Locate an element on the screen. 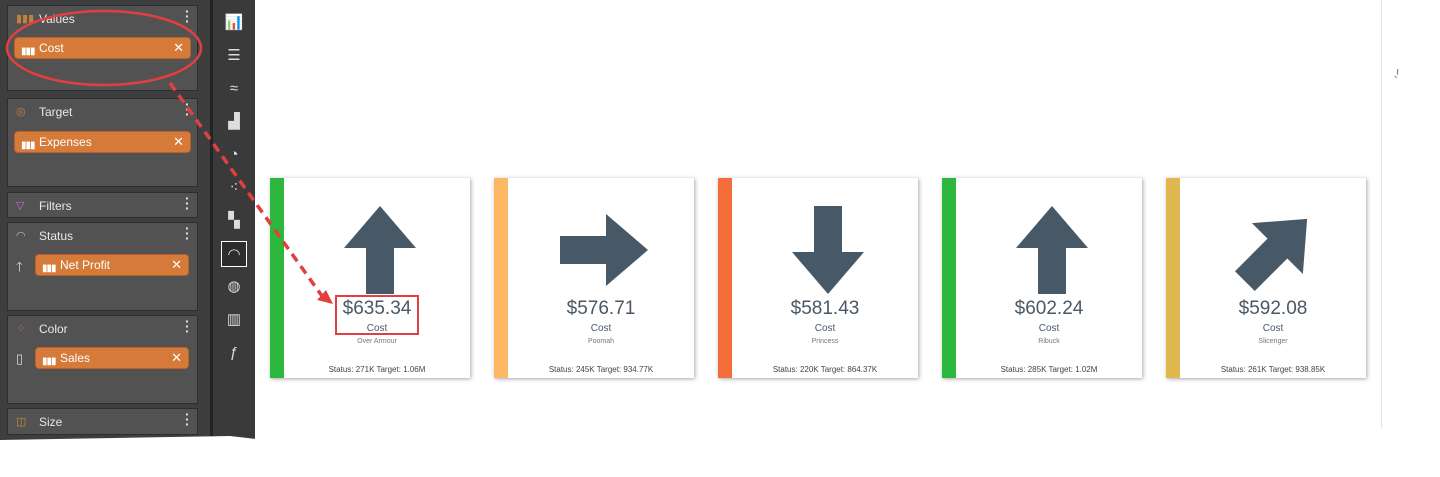  horizontal-bar-icon: ☰ is located at coordinates (234, 55).